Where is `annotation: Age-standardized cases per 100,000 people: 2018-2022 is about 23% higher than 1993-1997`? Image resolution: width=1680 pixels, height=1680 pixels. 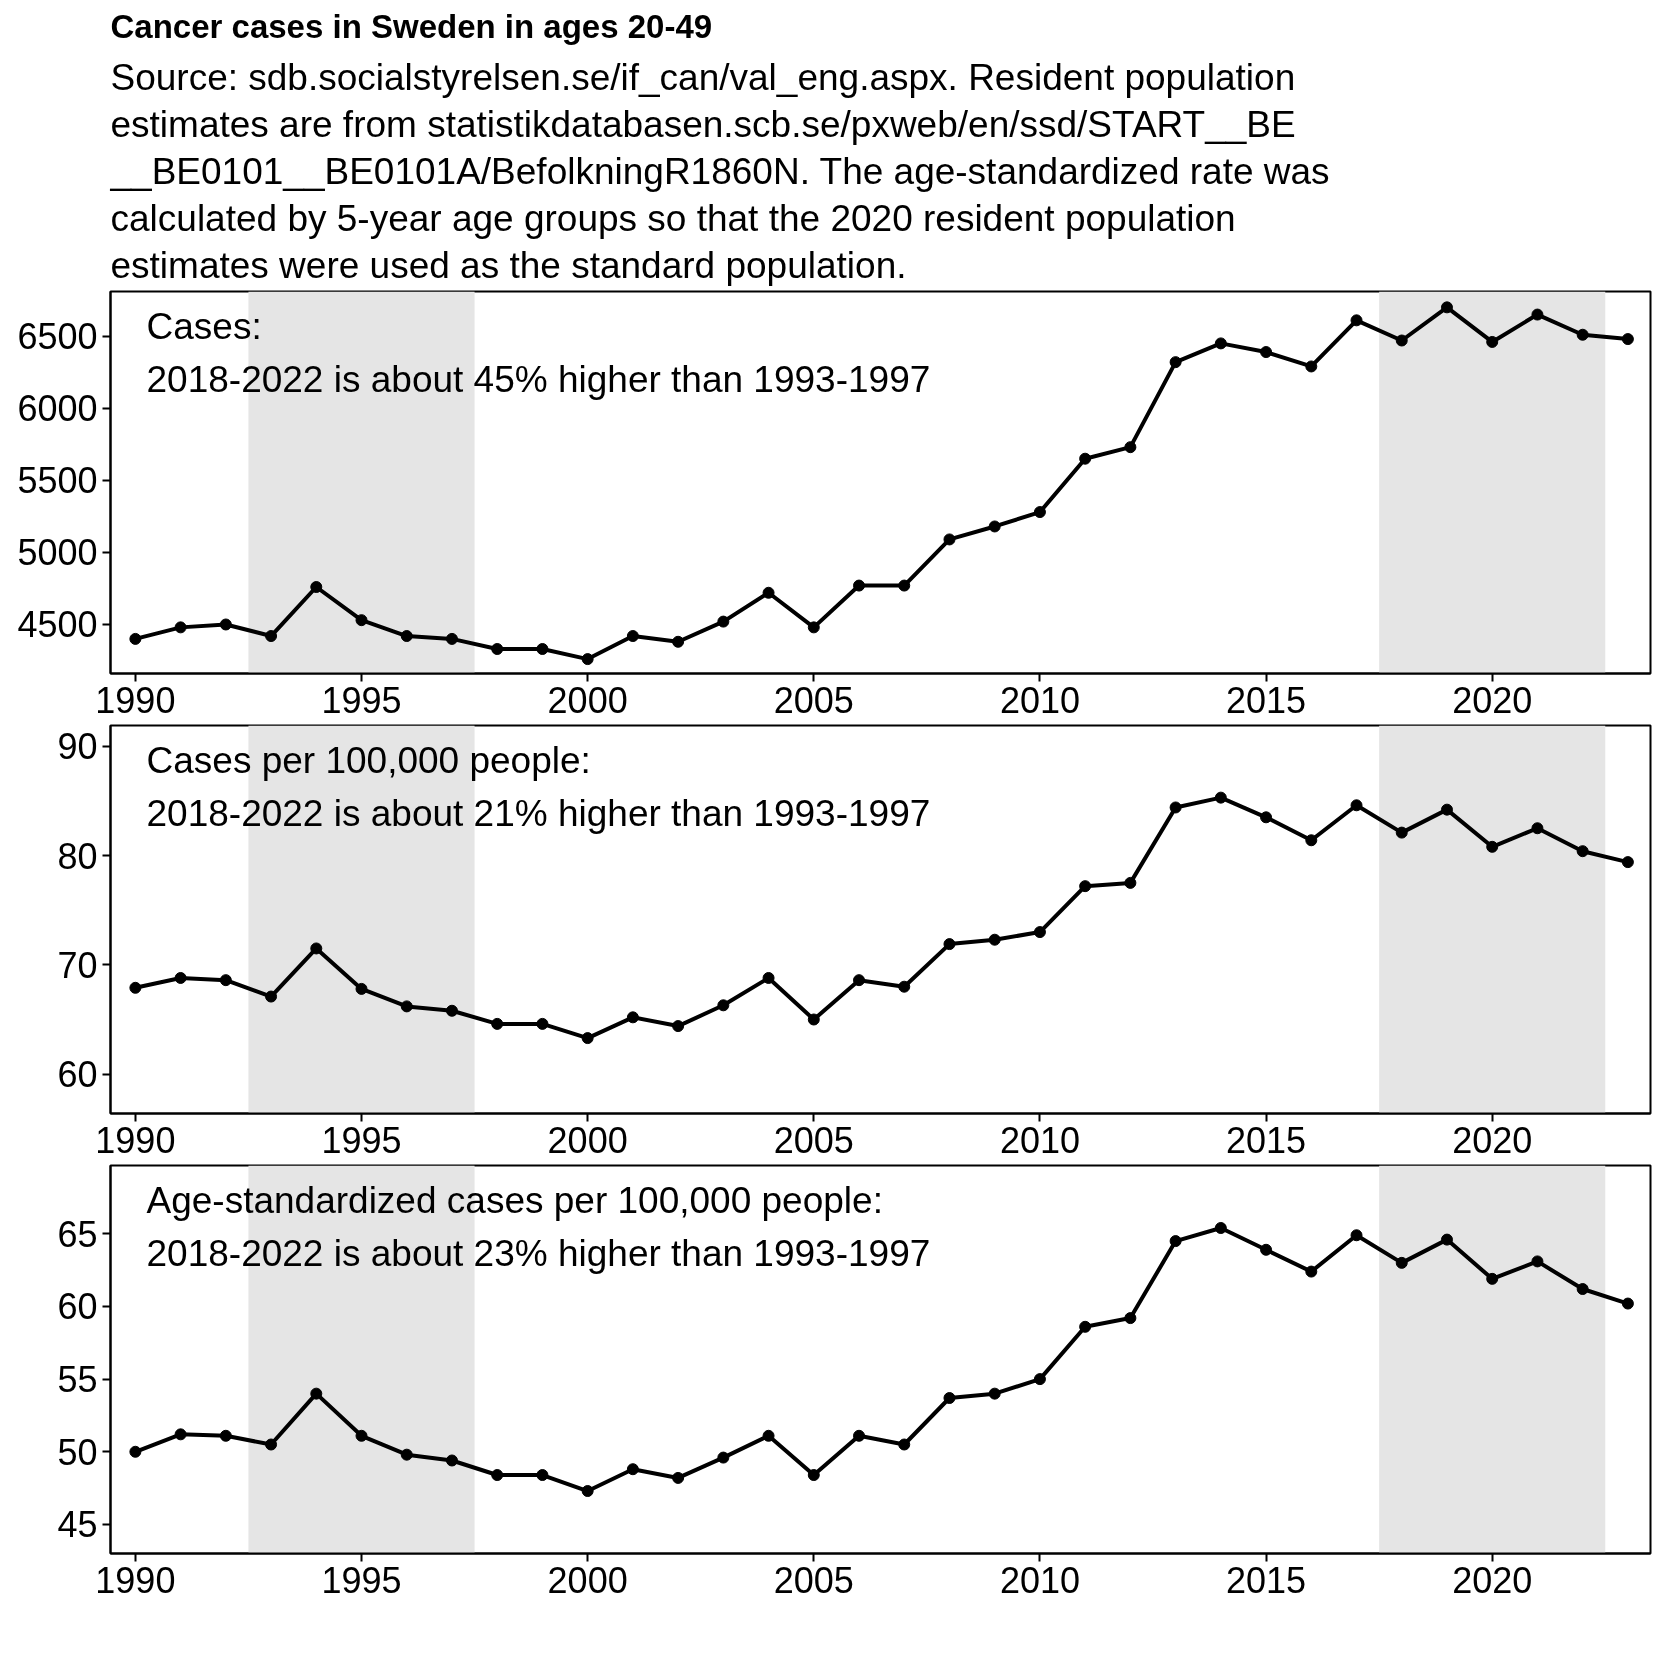 annotation: Age-standardized cases per 100,000 people: 2018-2022 is about 23% higher than 1993-1997 is located at coordinates (538, 1226).